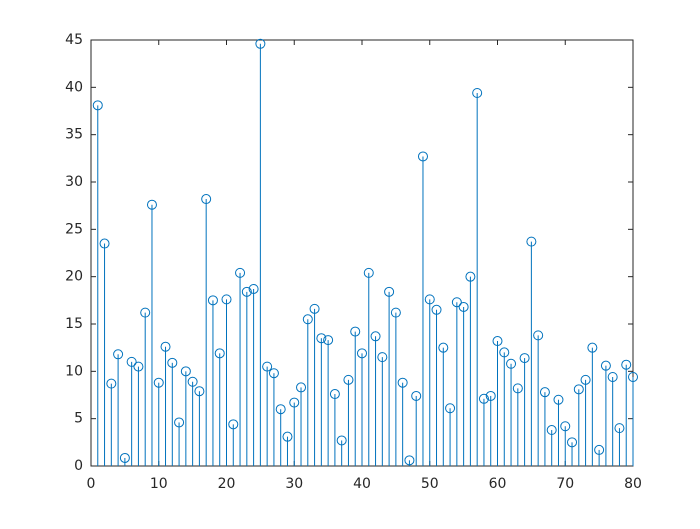  Describe the element at coordinates (74, 182) in the screenshot. I see `y-tick-label: 30` at that location.